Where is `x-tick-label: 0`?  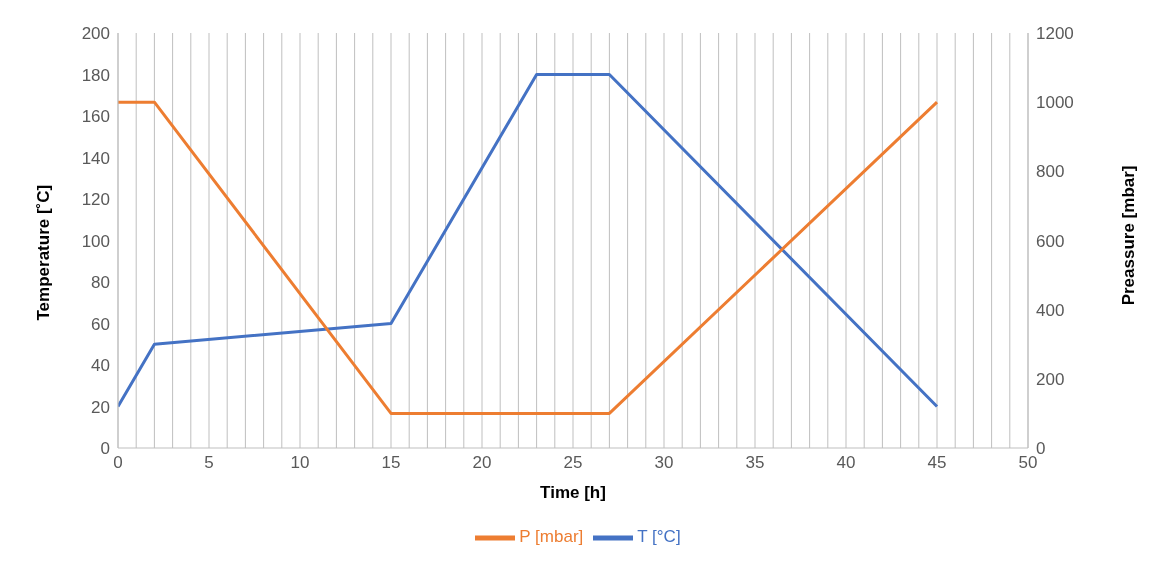
x-tick-label: 0 is located at coordinates (118, 463).